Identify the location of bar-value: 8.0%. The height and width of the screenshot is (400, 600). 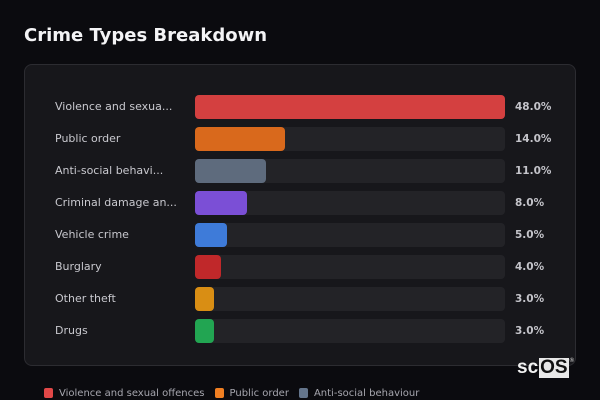
(530, 203).